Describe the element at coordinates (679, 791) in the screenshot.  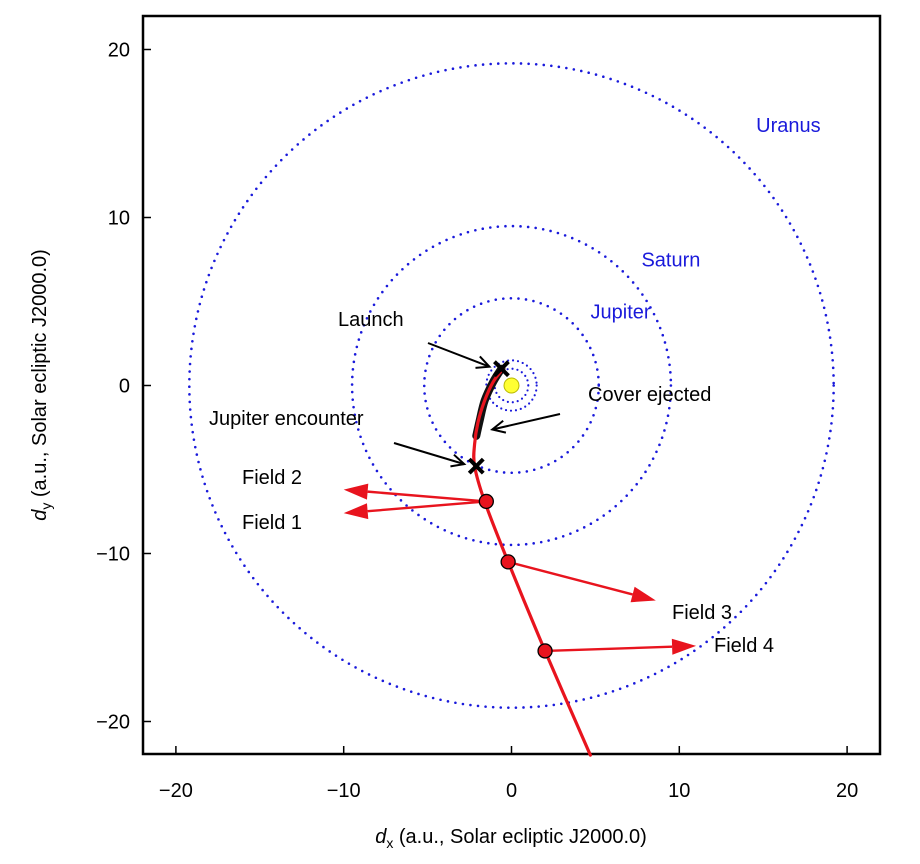
I see `x-tick-label: 10` at that location.